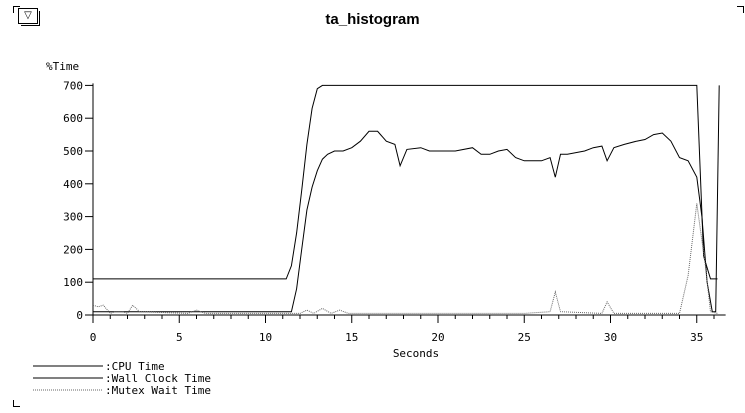  What do you see at coordinates (179, 337) in the screenshot?
I see `x-tick-label: 5` at bounding box center [179, 337].